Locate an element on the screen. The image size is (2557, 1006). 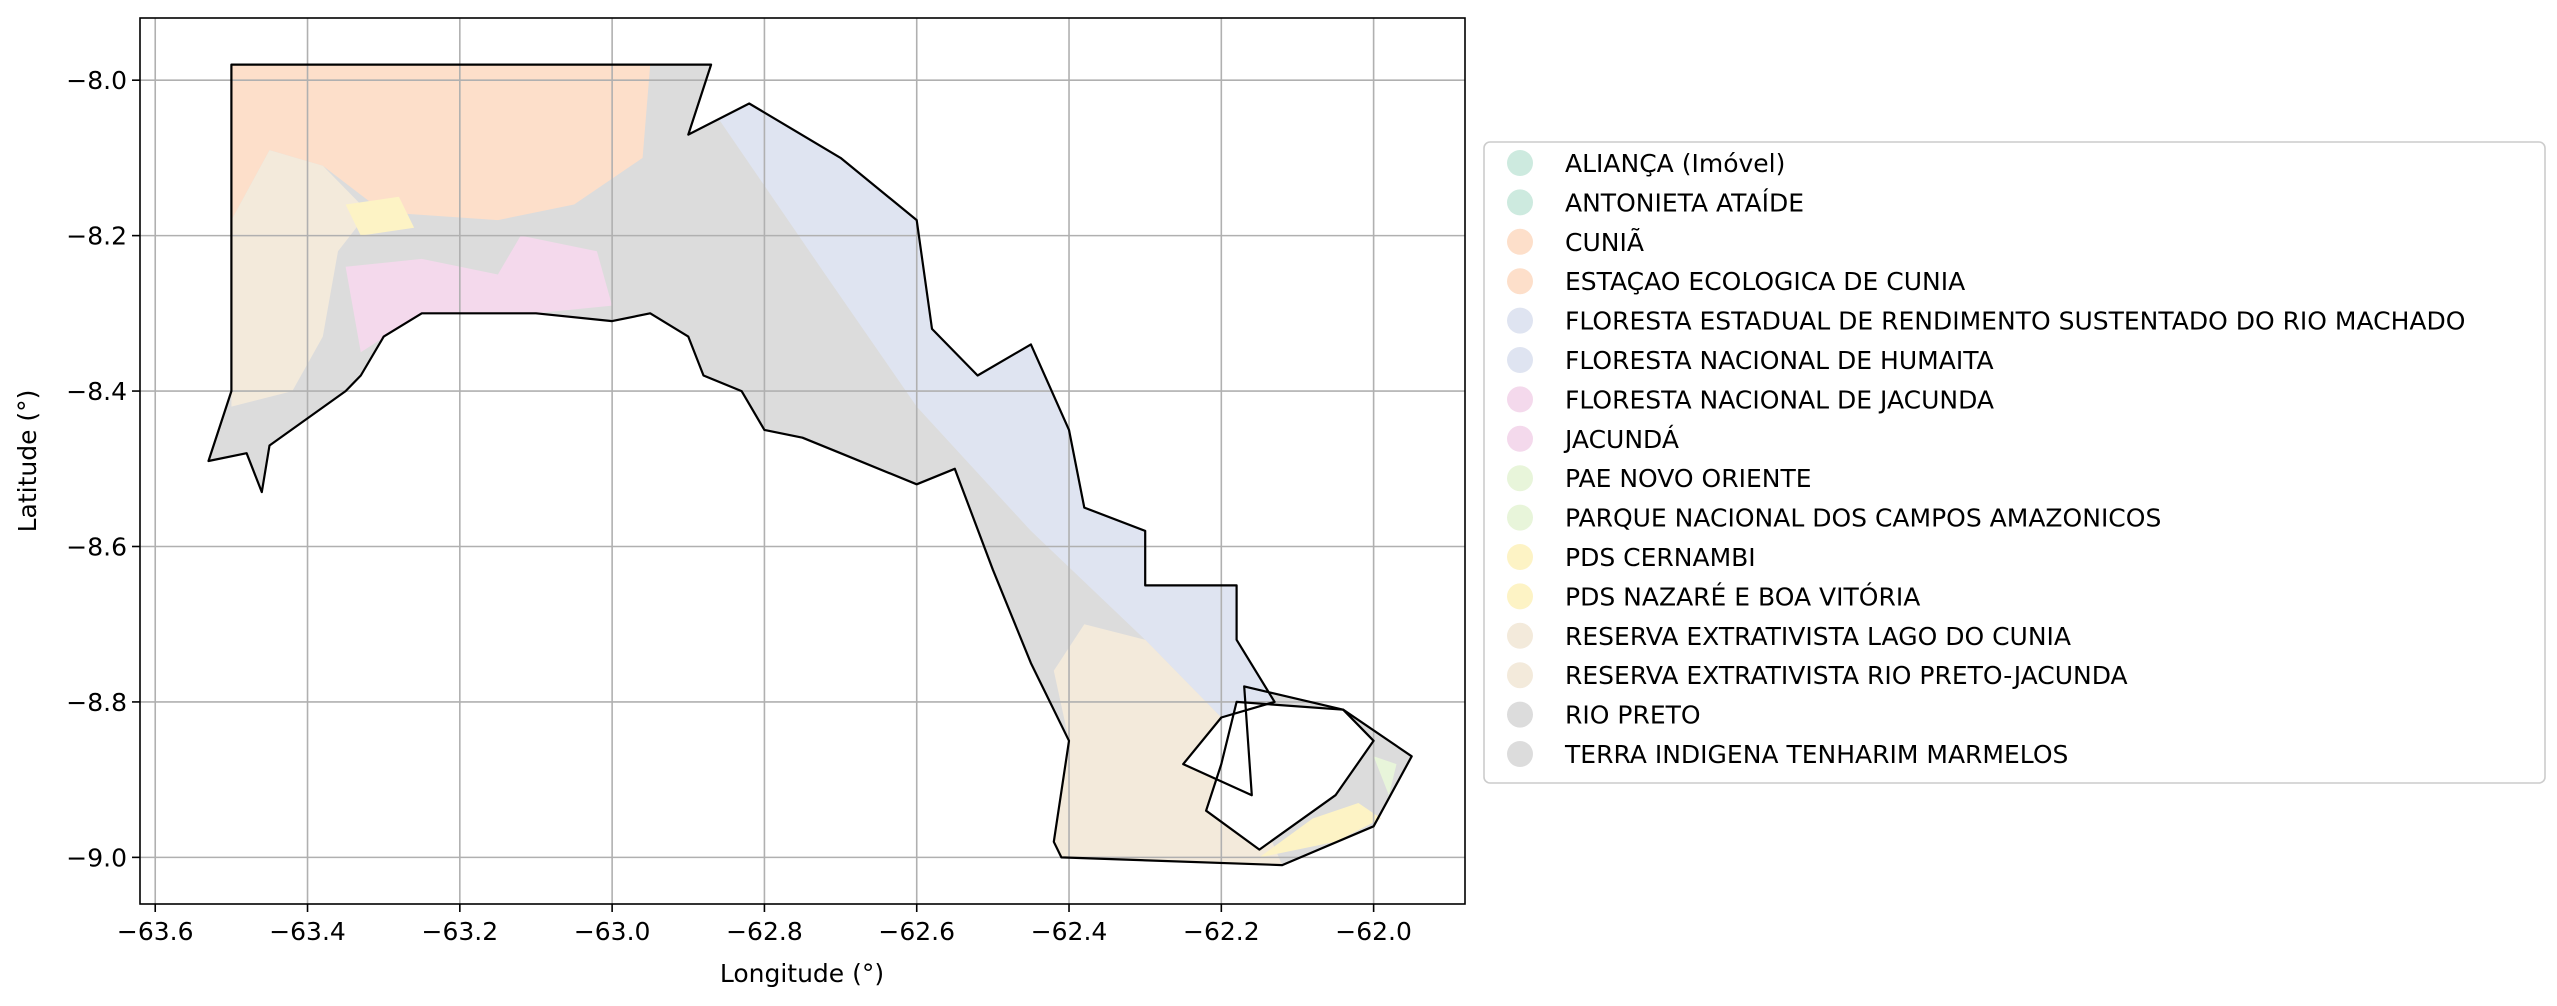
legend-label: RESERVA EXTRATIVISTA LAGO DO CUNIA is located at coordinates (1818, 636).